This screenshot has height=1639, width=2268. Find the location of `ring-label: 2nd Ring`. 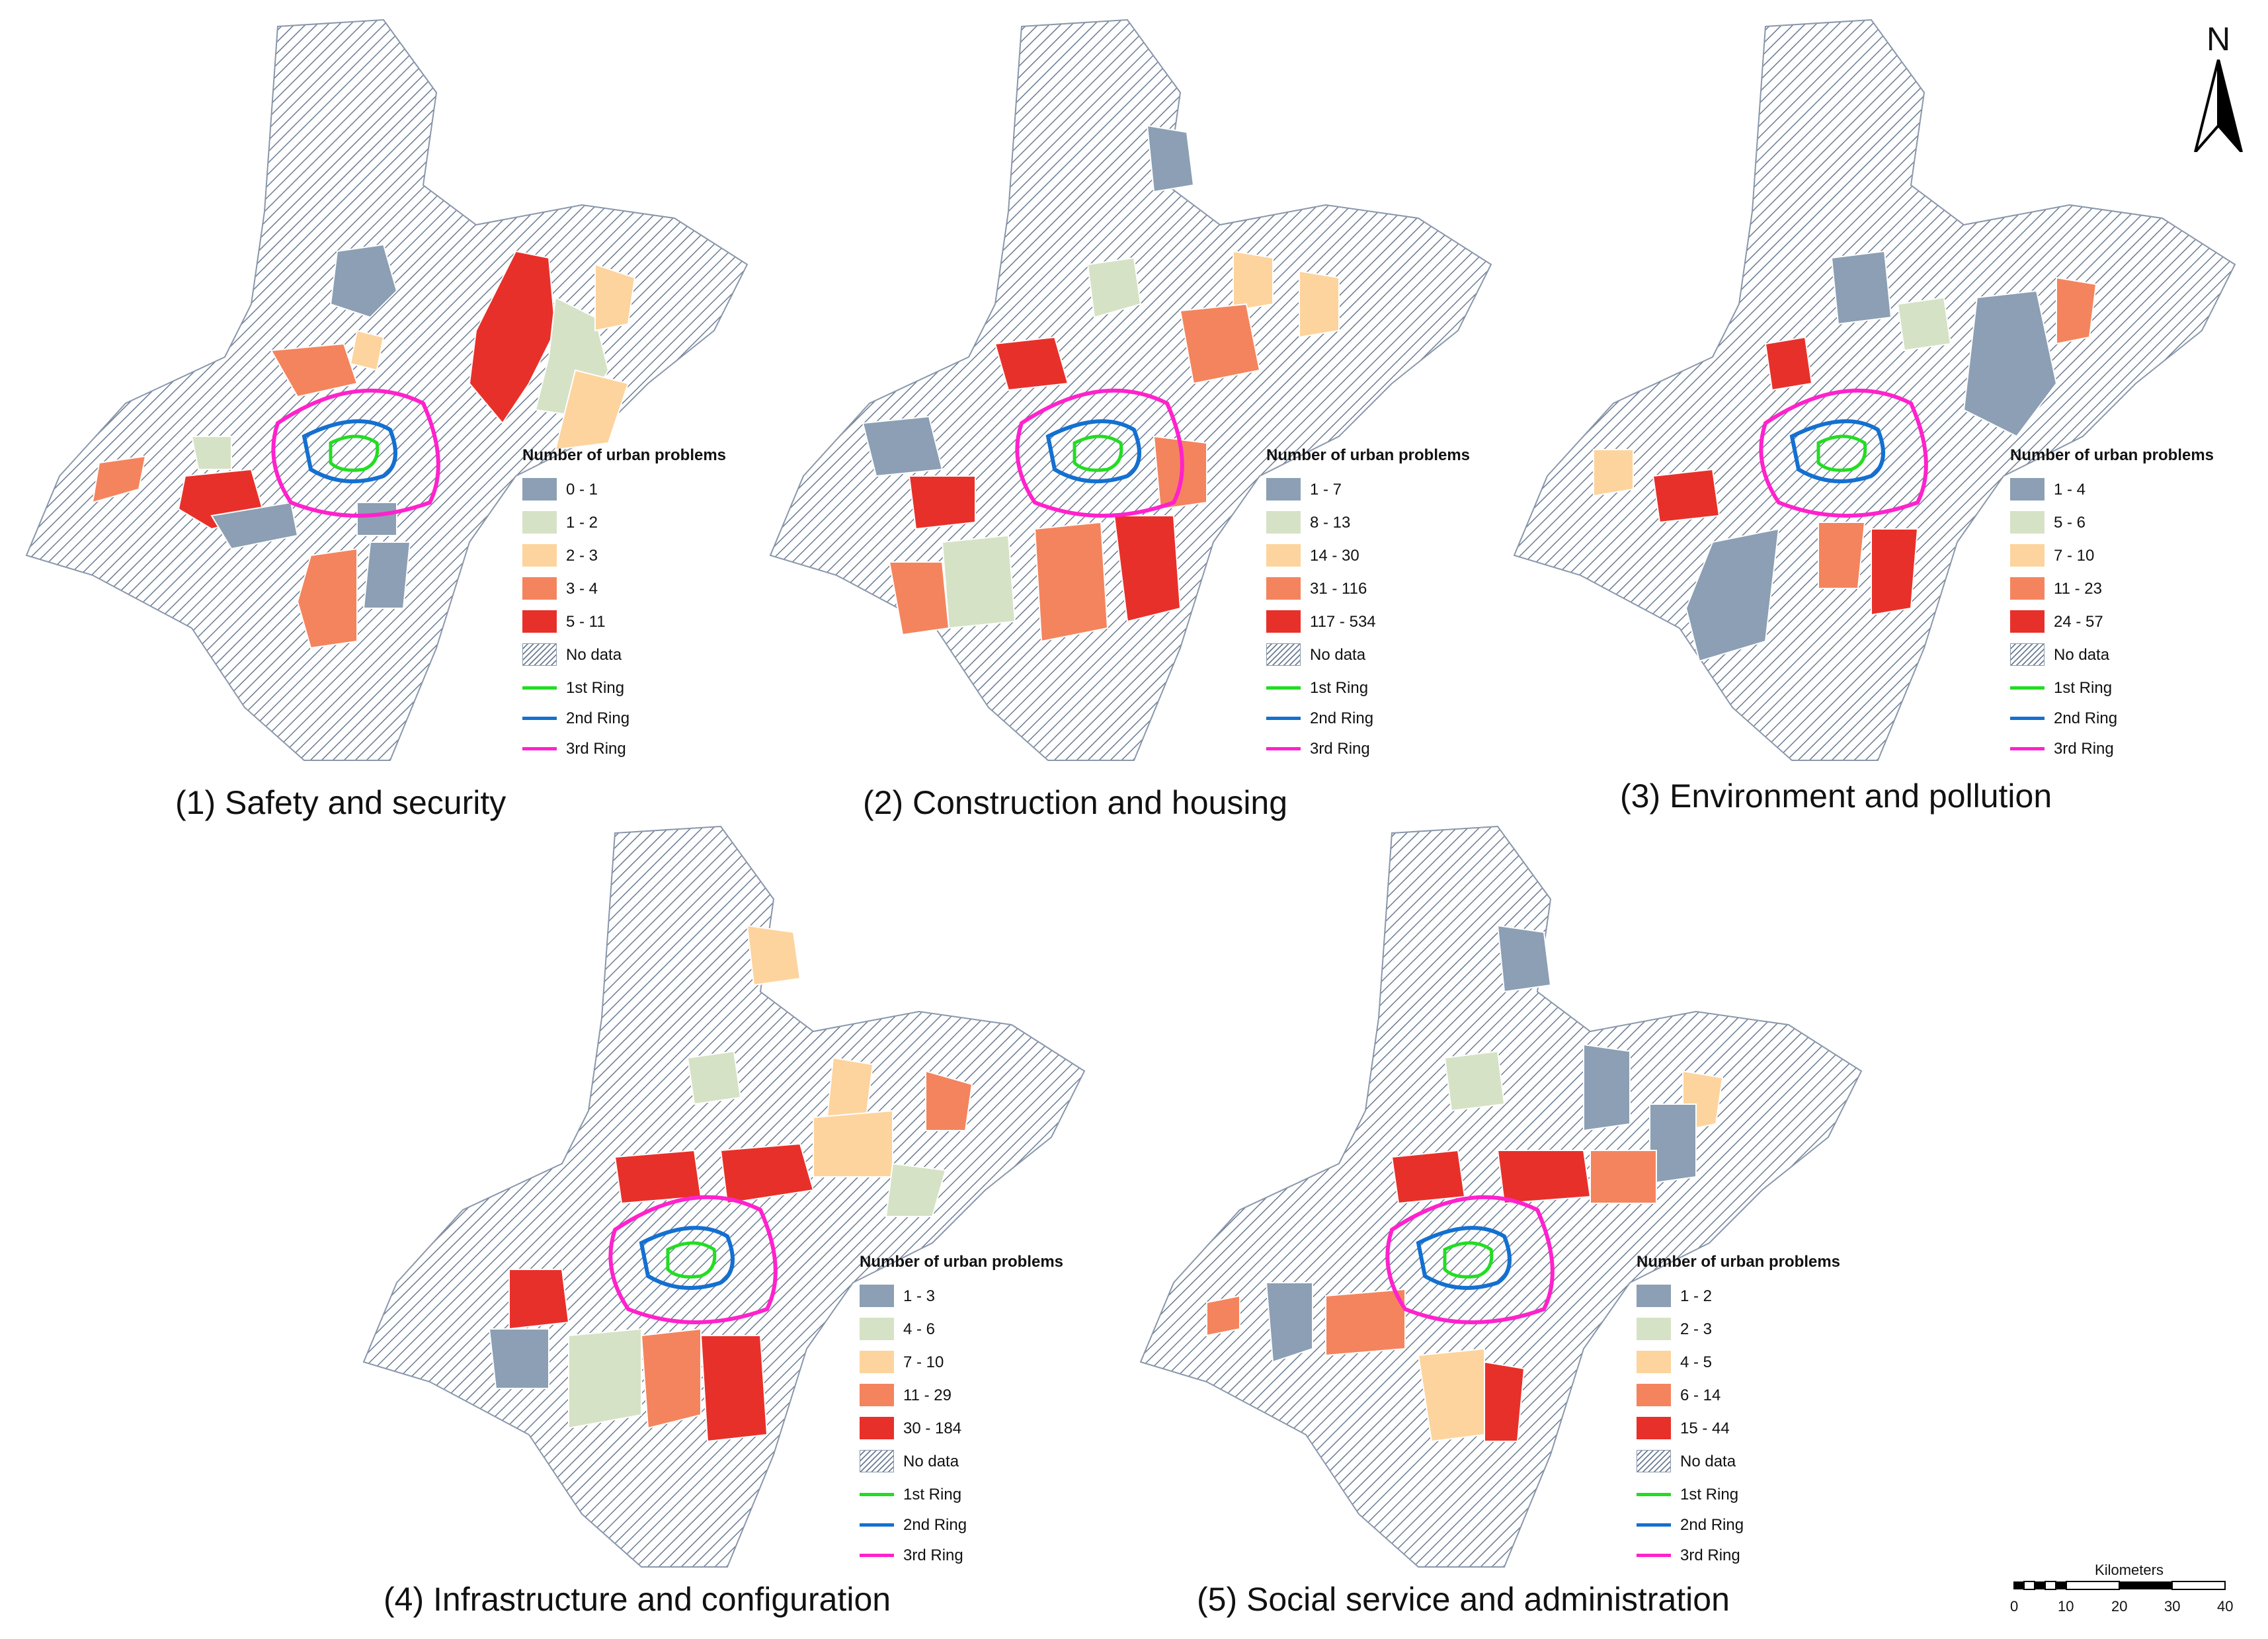

ring-label: 2nd Ring is located at coordinates (598, 718).